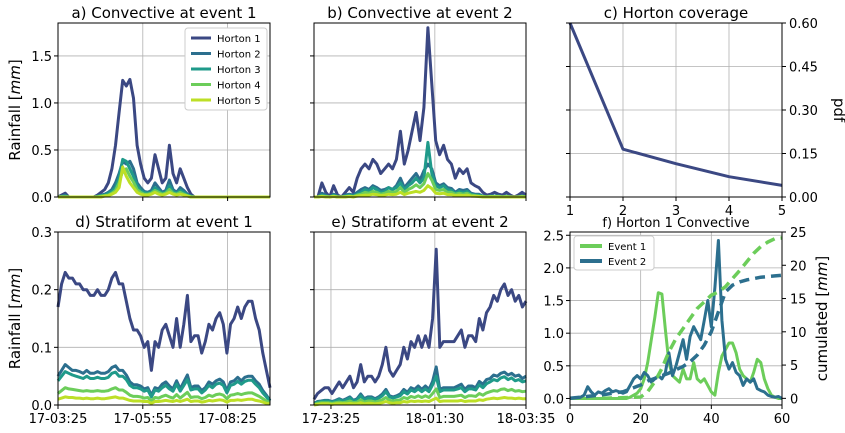  I want to click on x-tick-label: 17-03:25, so click(58, 419).